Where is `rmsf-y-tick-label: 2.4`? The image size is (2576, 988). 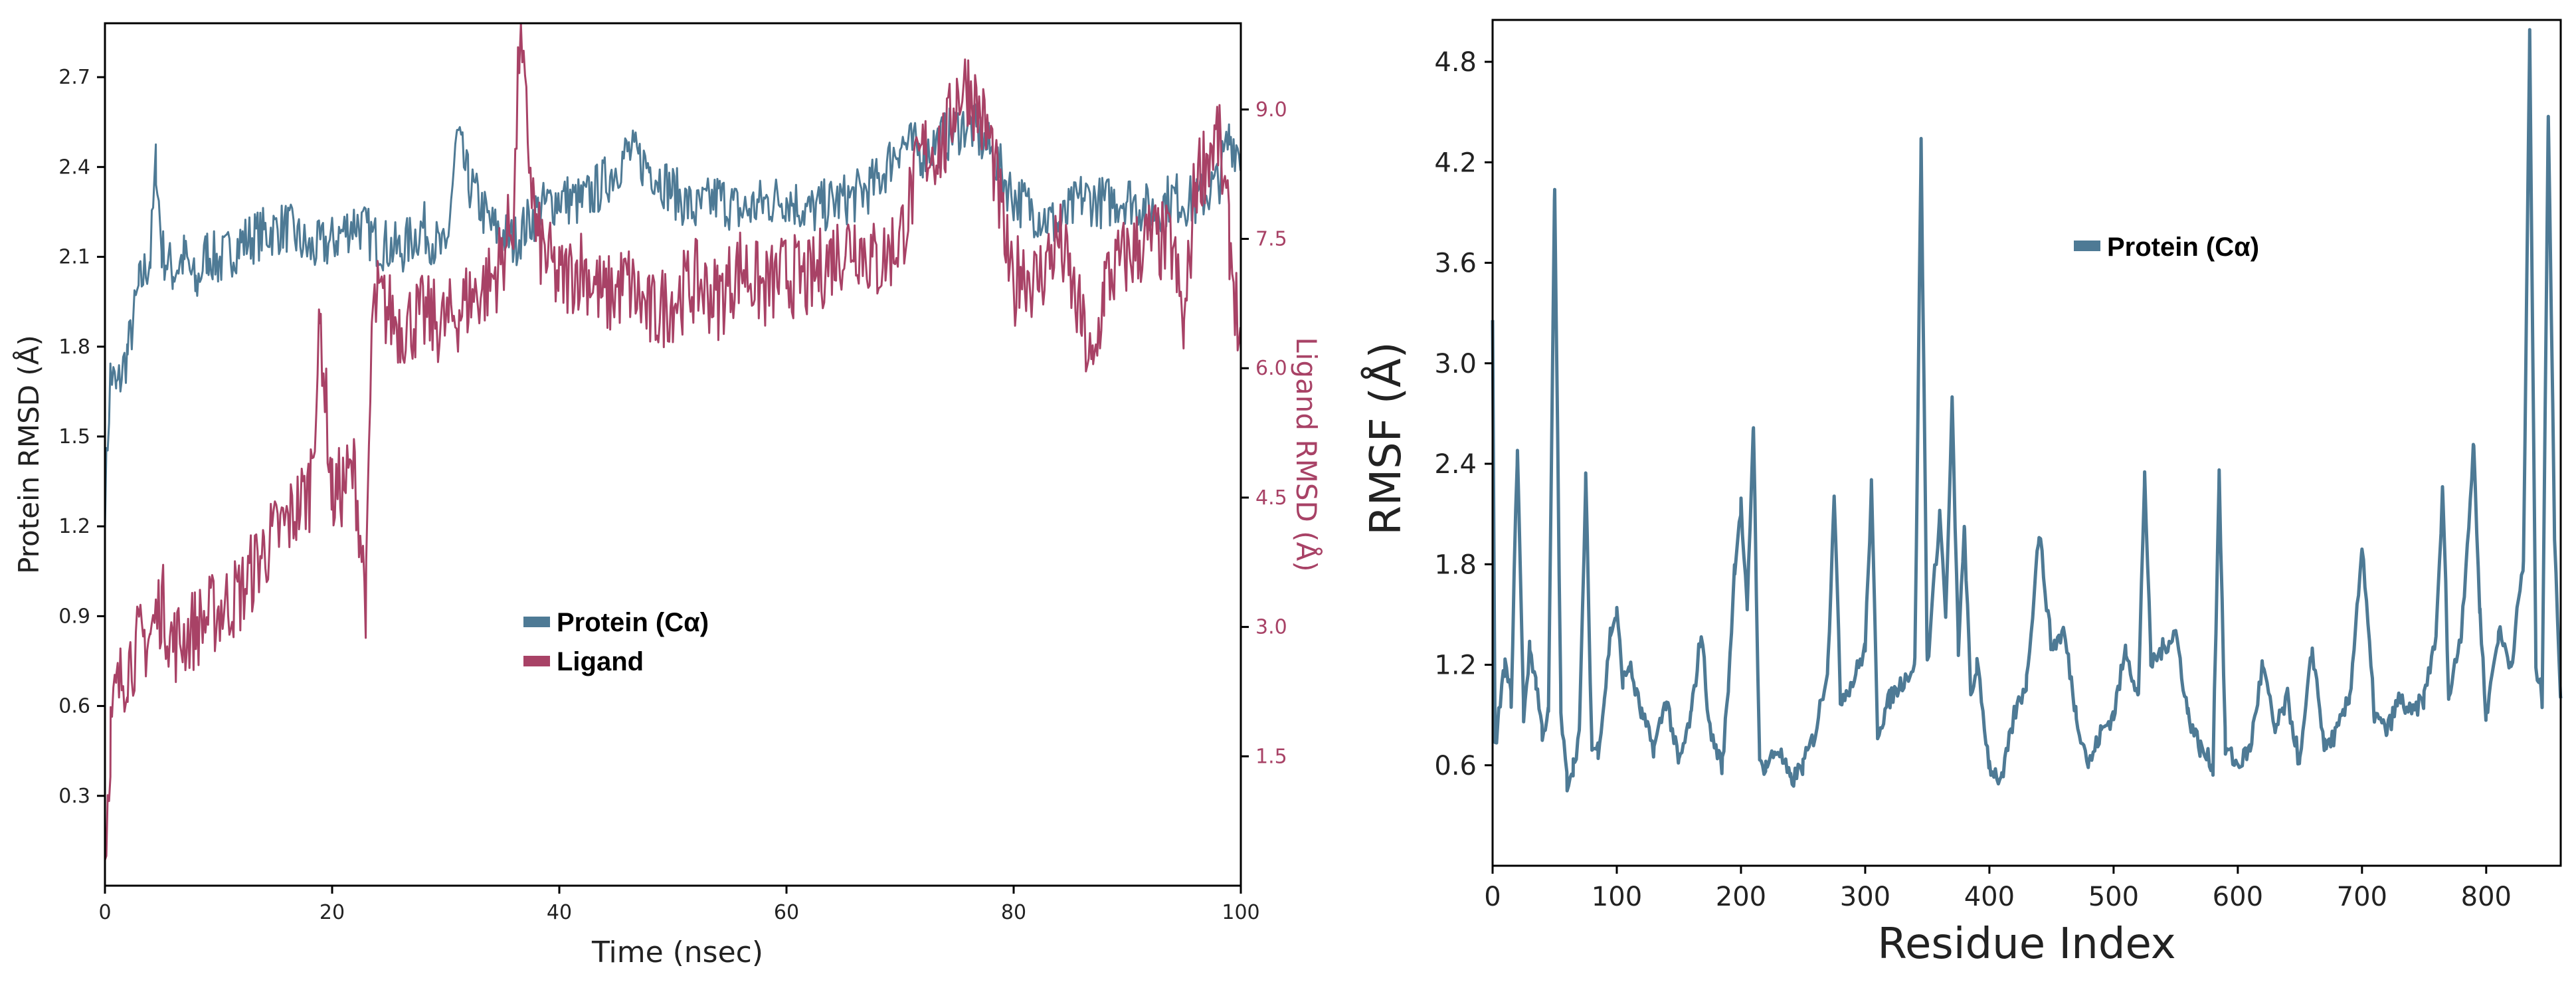
rmsf-y-tick-label: 2.4 is located at coordinates (1455, 464).